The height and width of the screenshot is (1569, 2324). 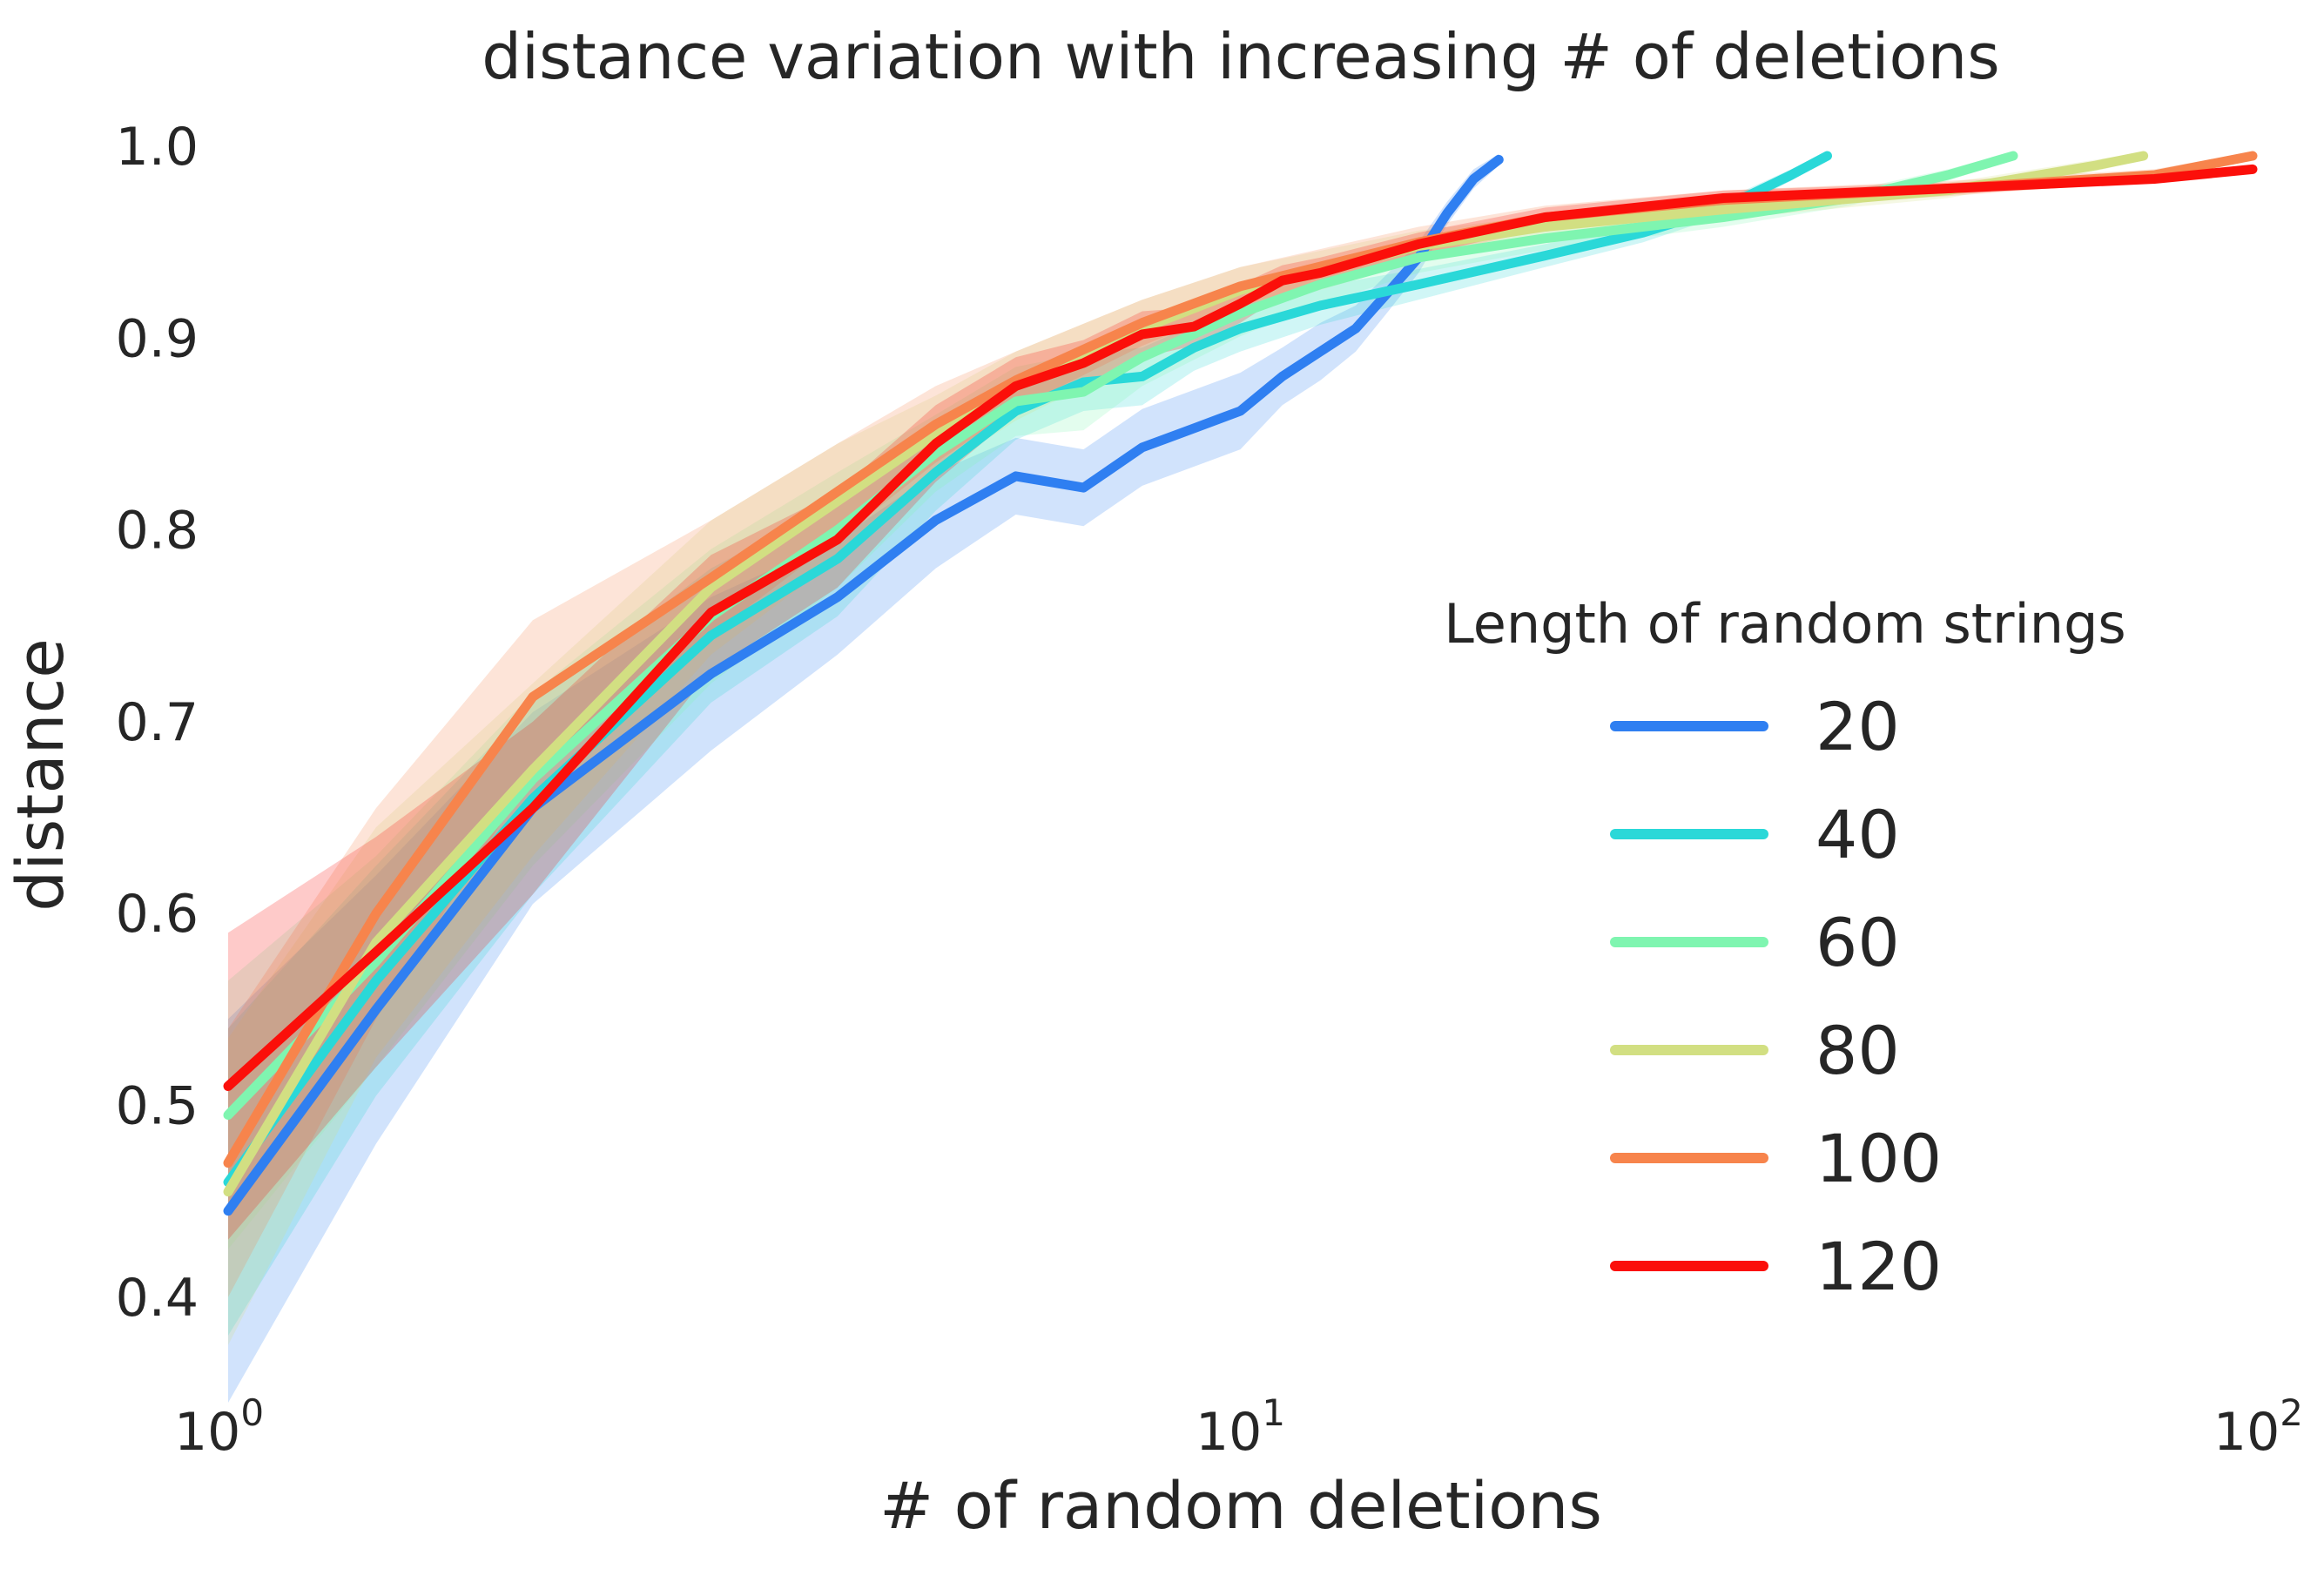 I want to click on y-tick-label: 0.4, so click(x=157, y=1298).